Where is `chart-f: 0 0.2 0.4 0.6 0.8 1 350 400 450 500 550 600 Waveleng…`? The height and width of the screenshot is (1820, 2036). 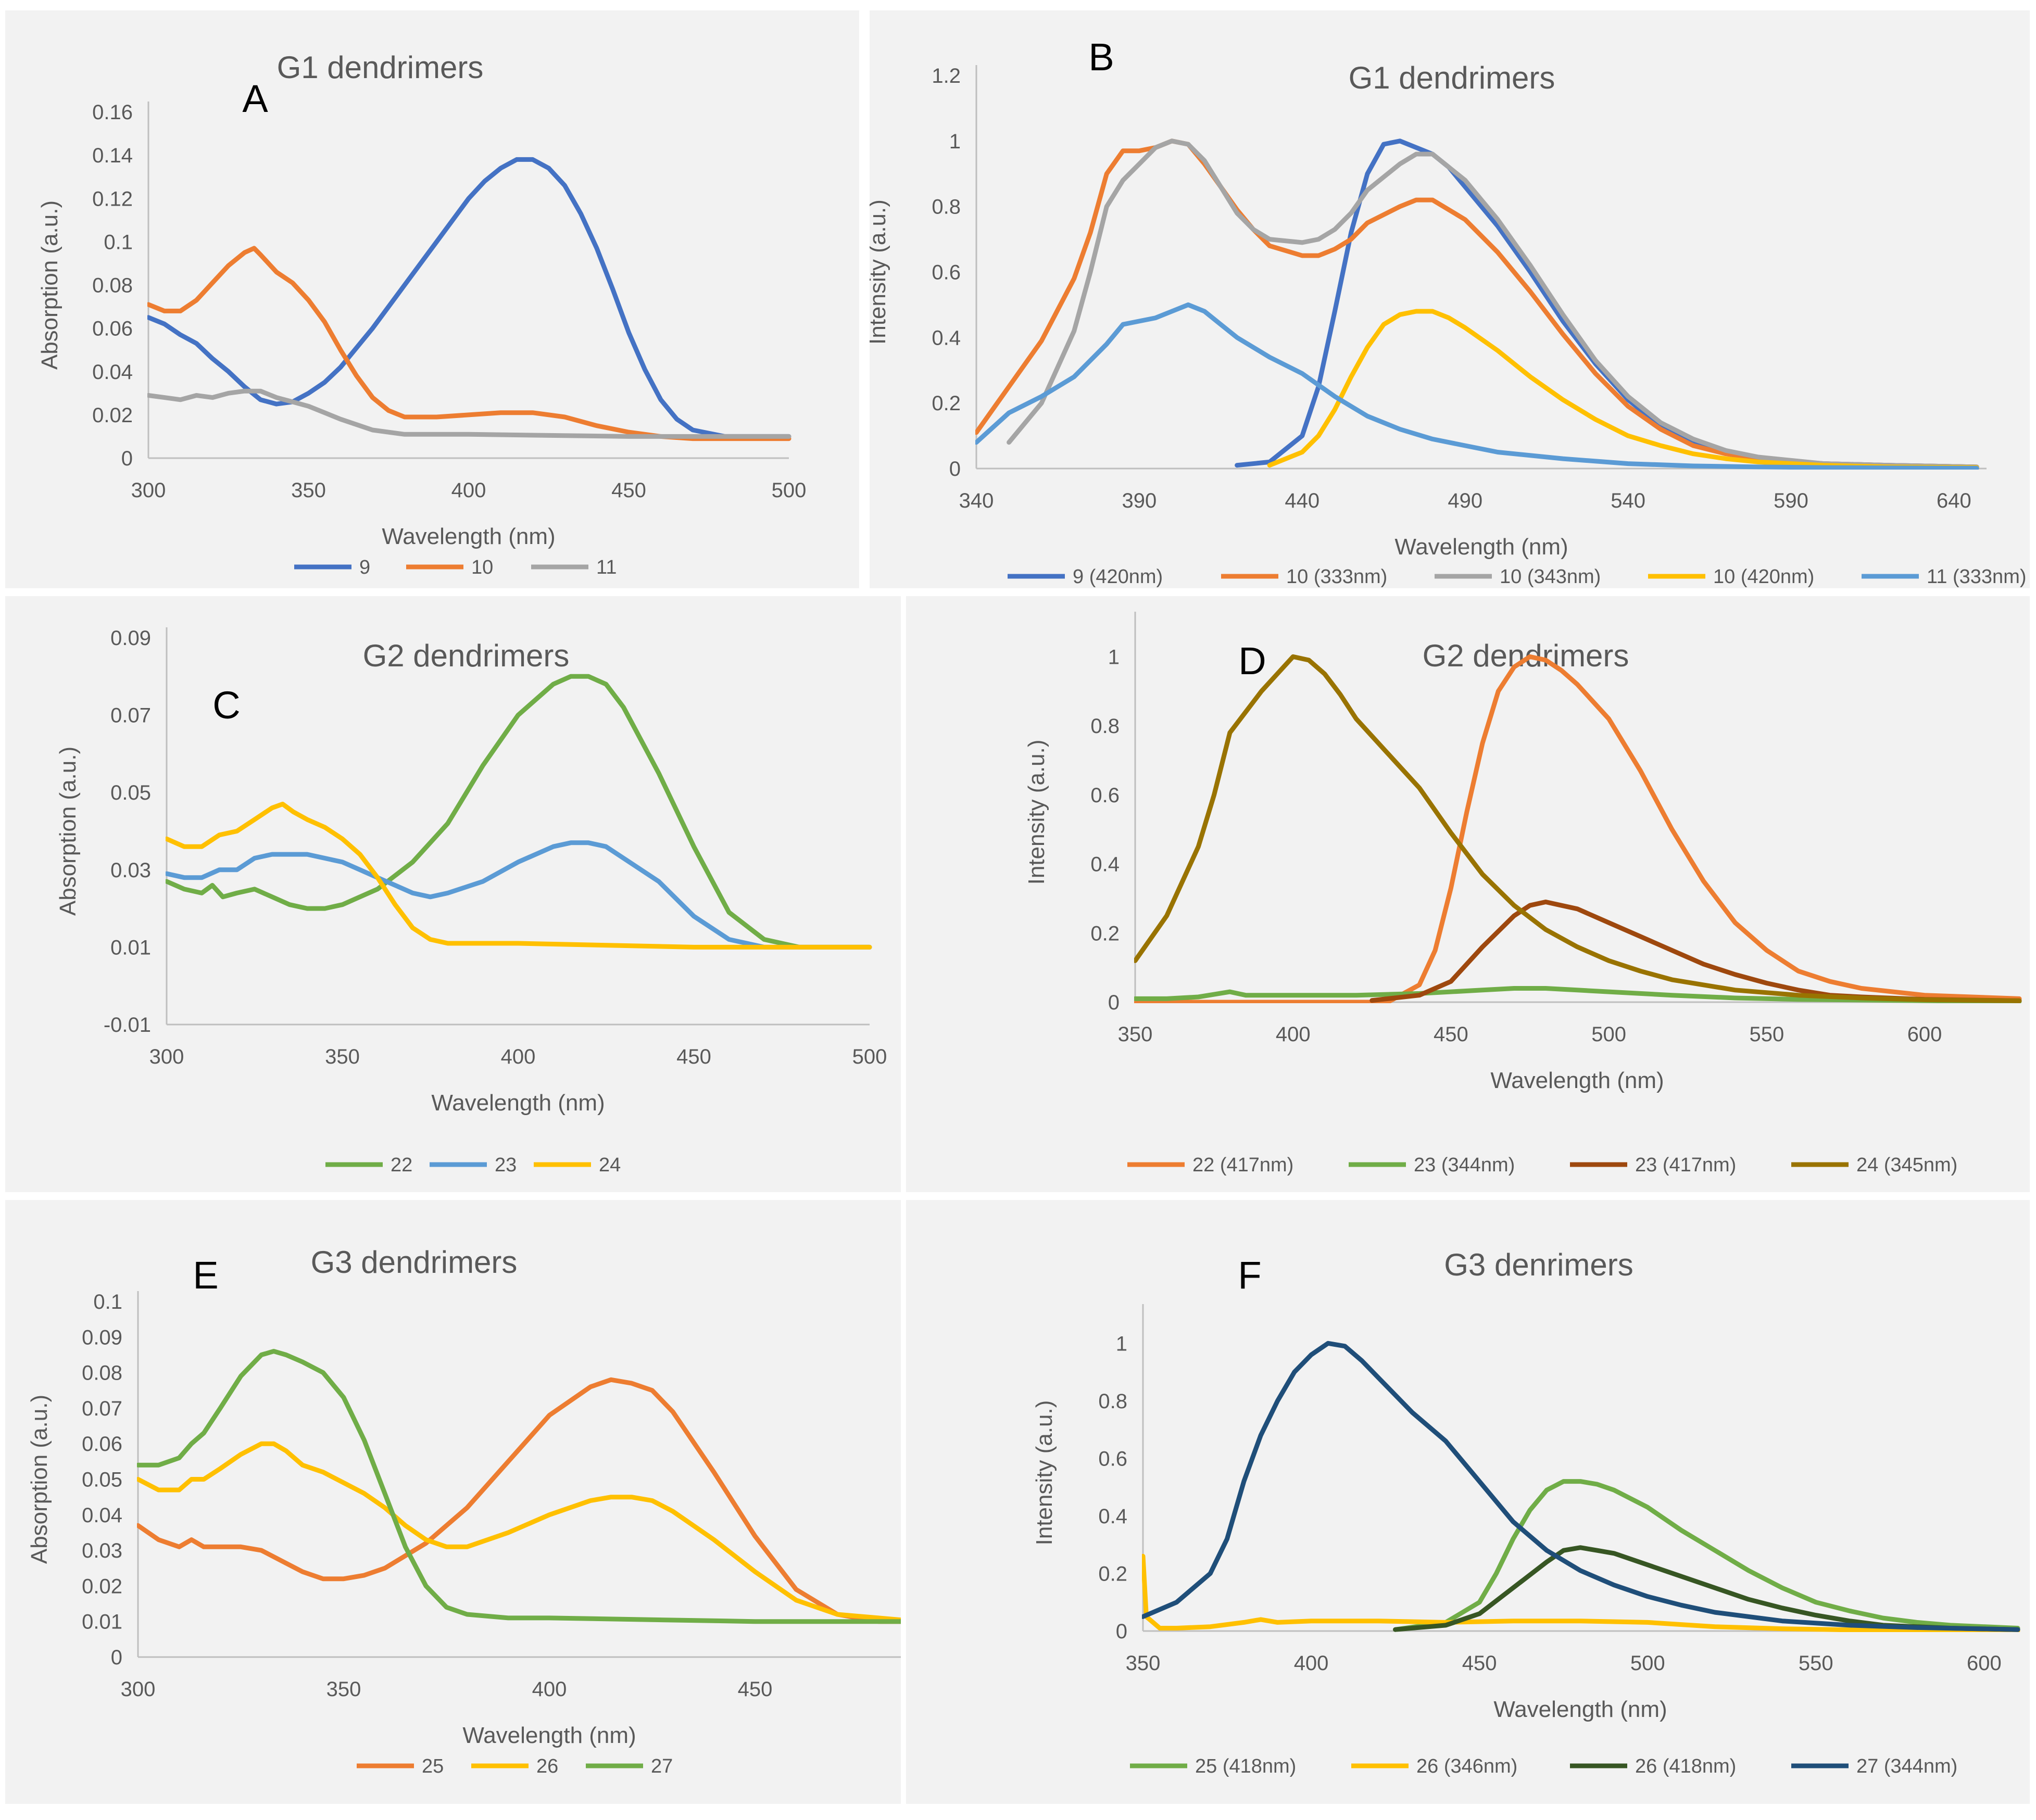
chart-f: 0 0.2 0.4 0.6 0.8 1 350 400 450 500 550 600 Waveleng… is located at coordinates (1526, 1512).